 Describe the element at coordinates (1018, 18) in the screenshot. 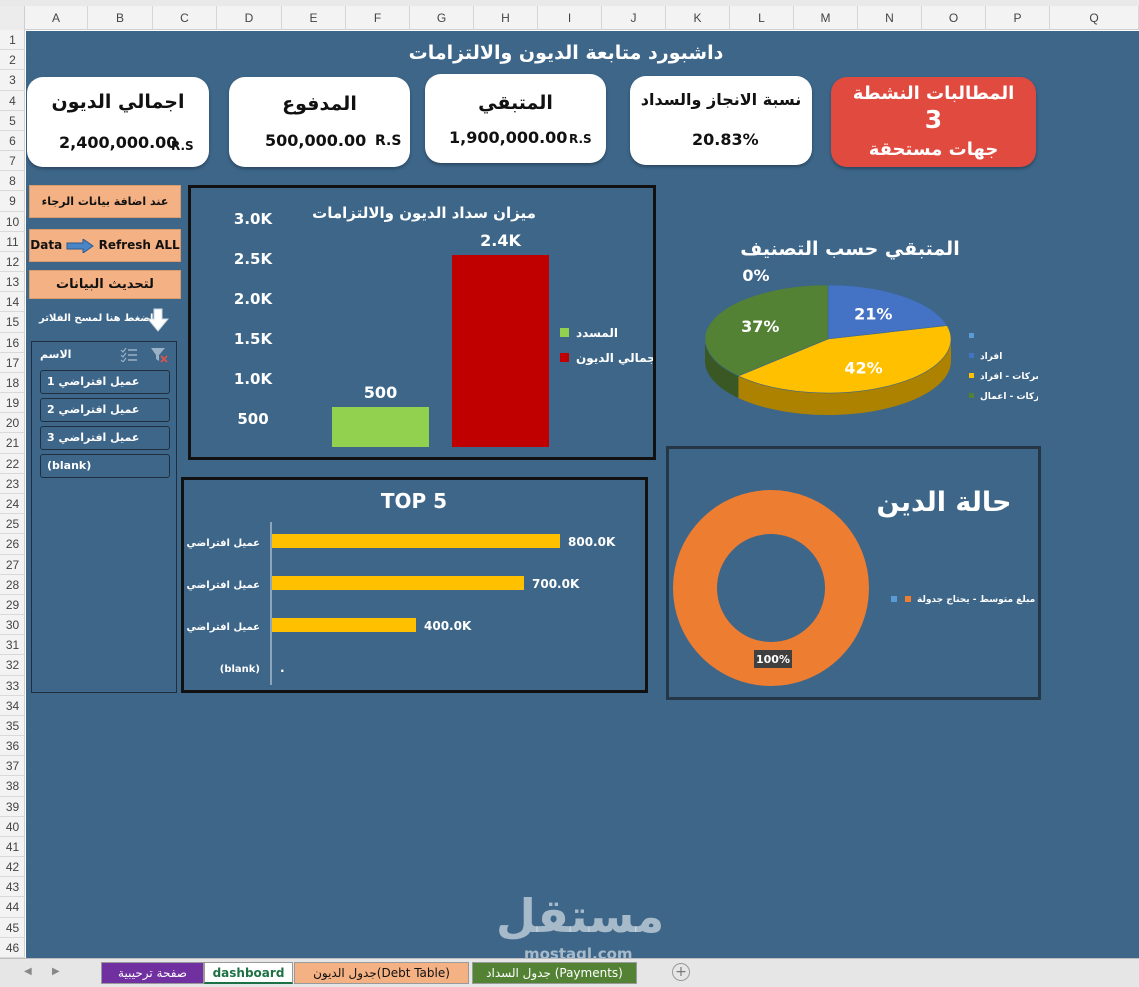

I see `column-header-p: P` at that location.